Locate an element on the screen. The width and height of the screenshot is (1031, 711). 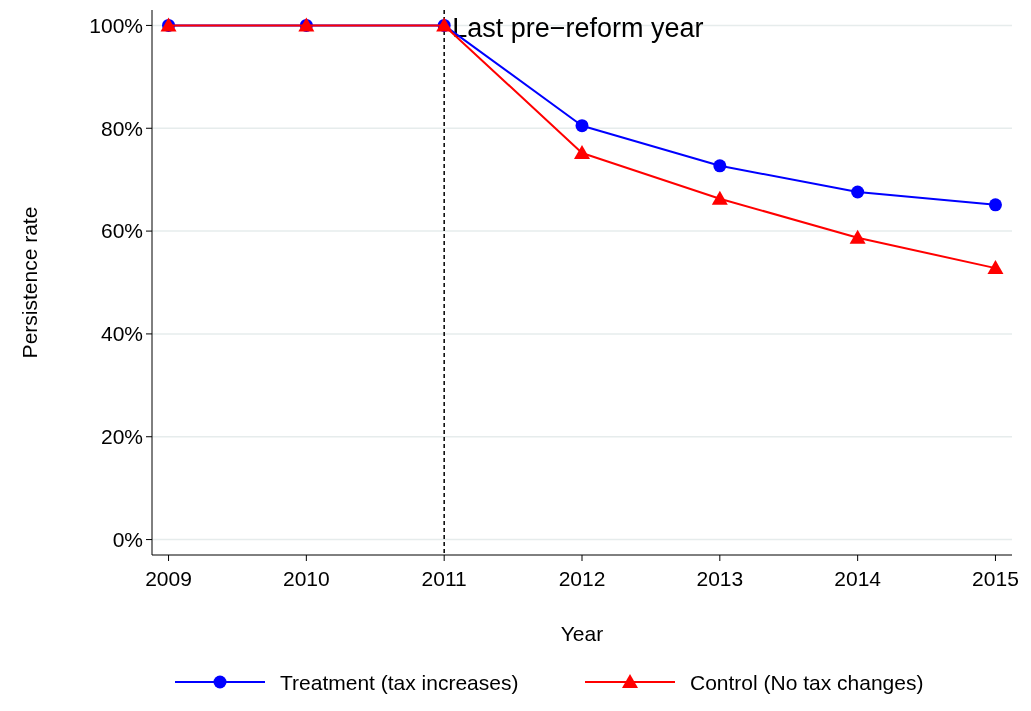
y-tick-label: 60% is located at coordinates (121, 231).